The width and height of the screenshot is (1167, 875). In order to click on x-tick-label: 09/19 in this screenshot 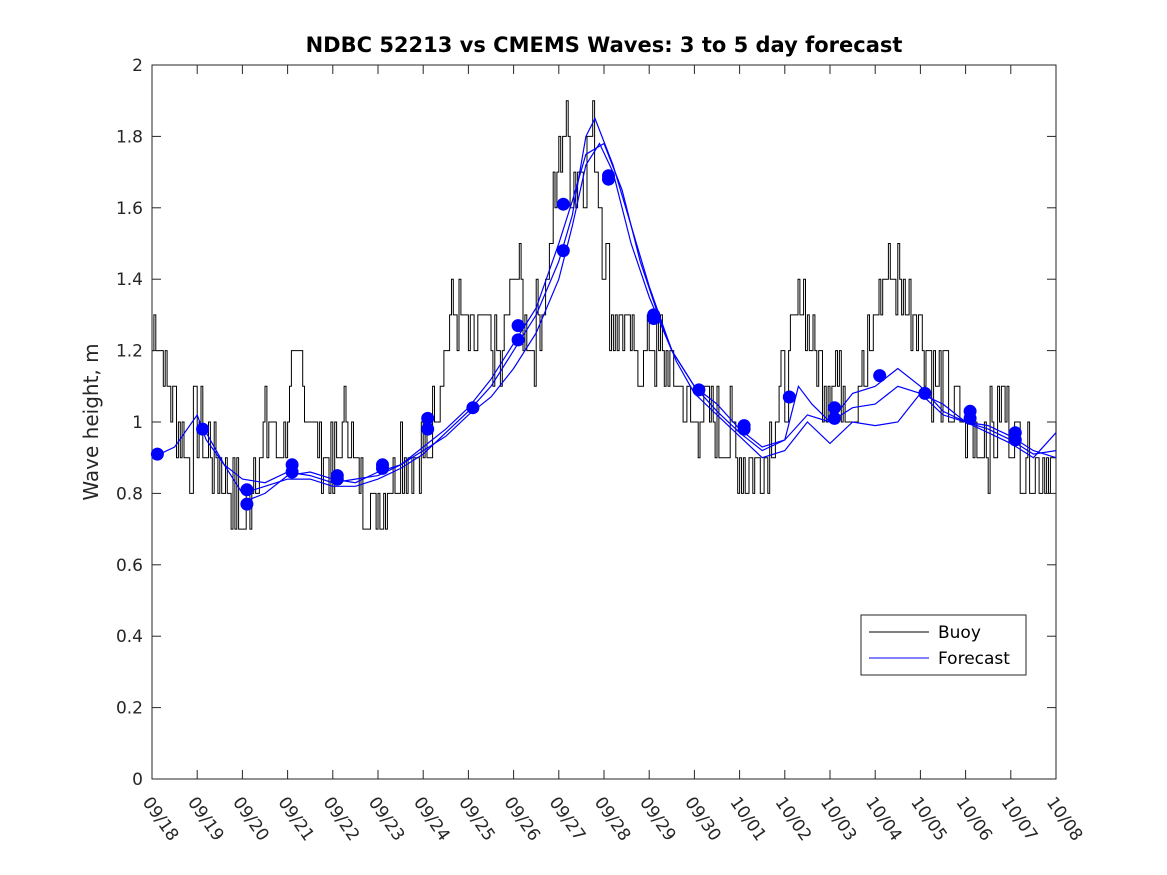, I will do `click(205, 819)`.